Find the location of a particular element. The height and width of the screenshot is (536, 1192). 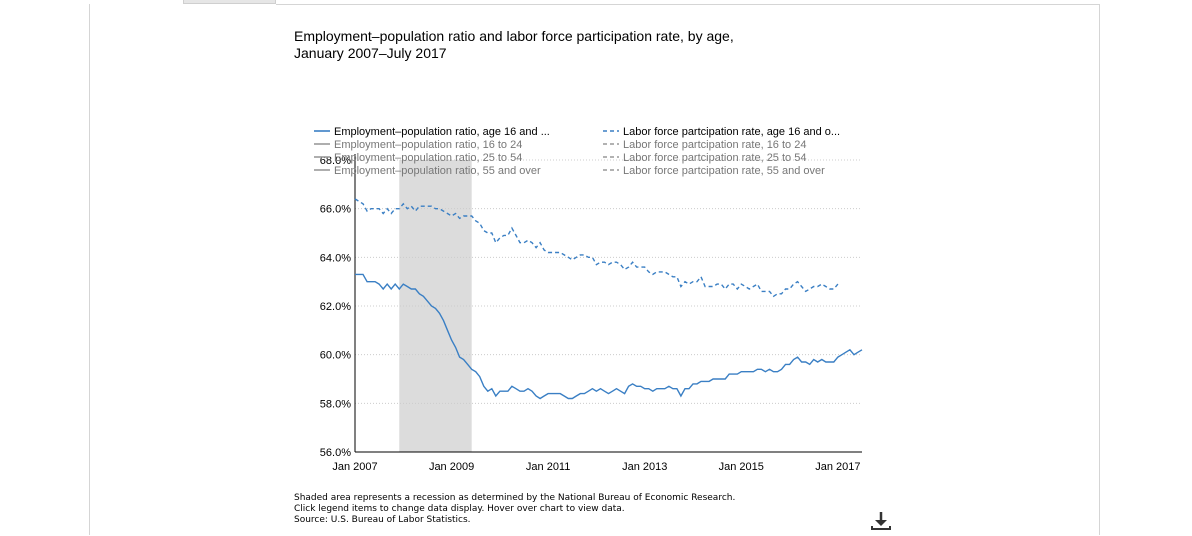

download-icon is located at coordinates (881, 521).